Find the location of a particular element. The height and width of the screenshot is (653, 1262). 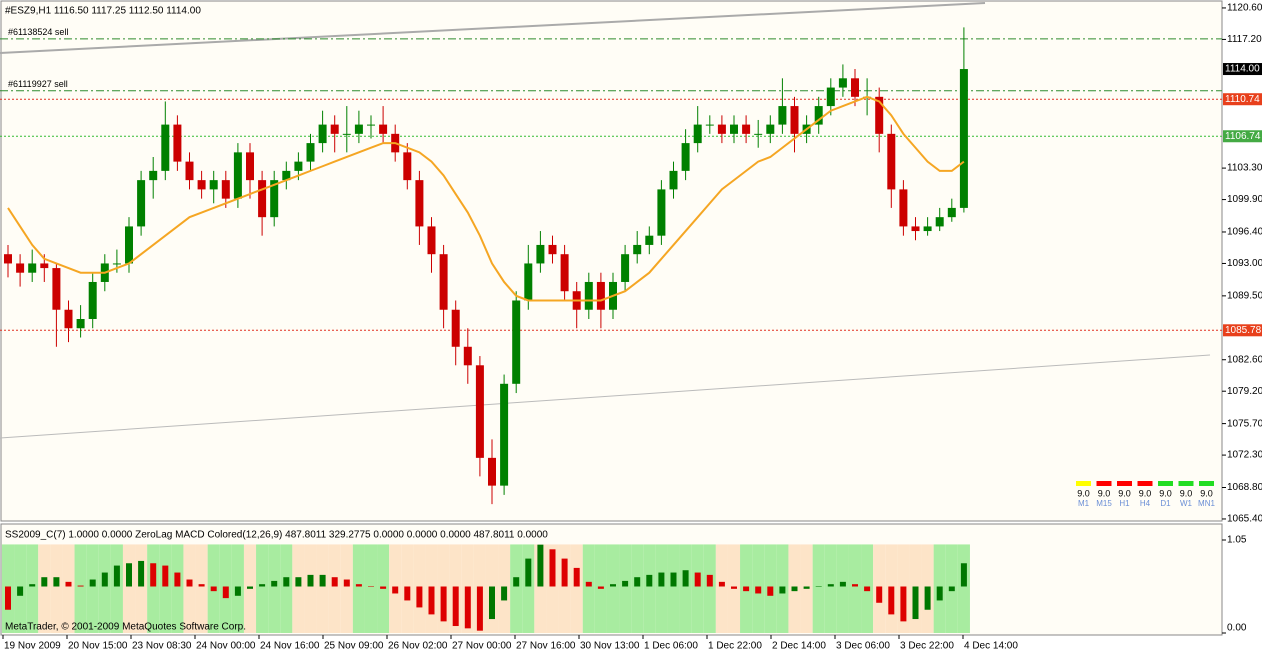

indicator-tick-label: 0.00 is located at coordinates (1237, 628).